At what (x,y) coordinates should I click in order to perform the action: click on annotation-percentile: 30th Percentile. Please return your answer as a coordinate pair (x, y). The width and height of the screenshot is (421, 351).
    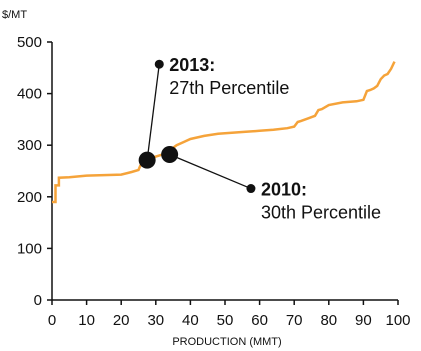
    Looking at the image, I should click on (321, 213).